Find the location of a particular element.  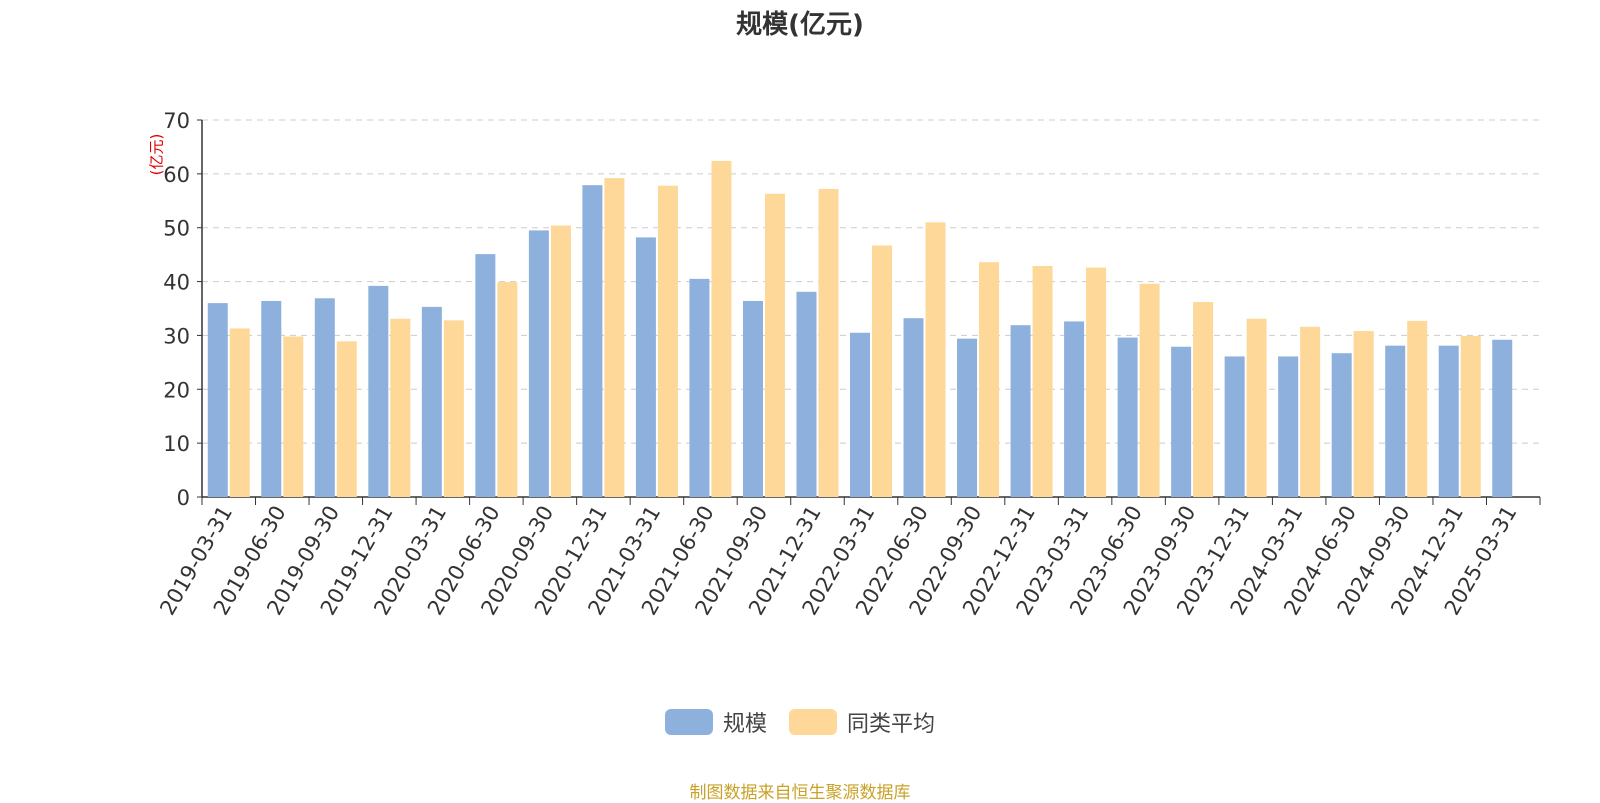

y-tick-label: 70 is located at coordinates (176, 121).